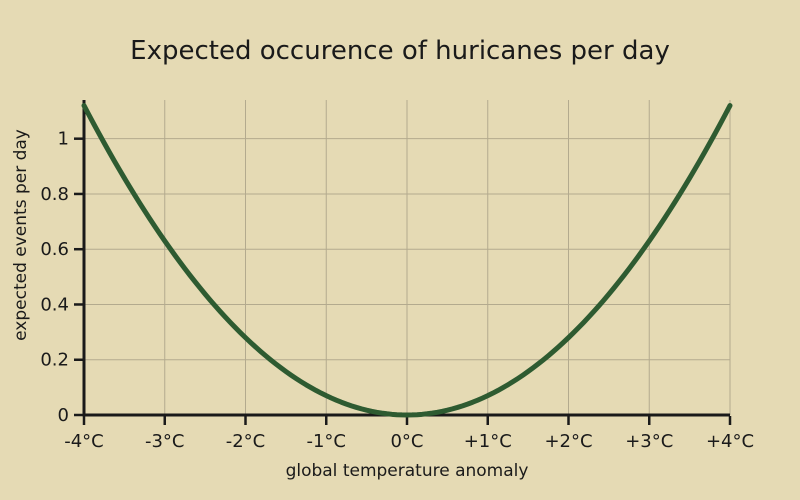 The image size is (800, 500). What do you see at coordinates (54, 194) in the screenshot?
I see `y-tick-label: 0.8` at bounding box center [54, 194].